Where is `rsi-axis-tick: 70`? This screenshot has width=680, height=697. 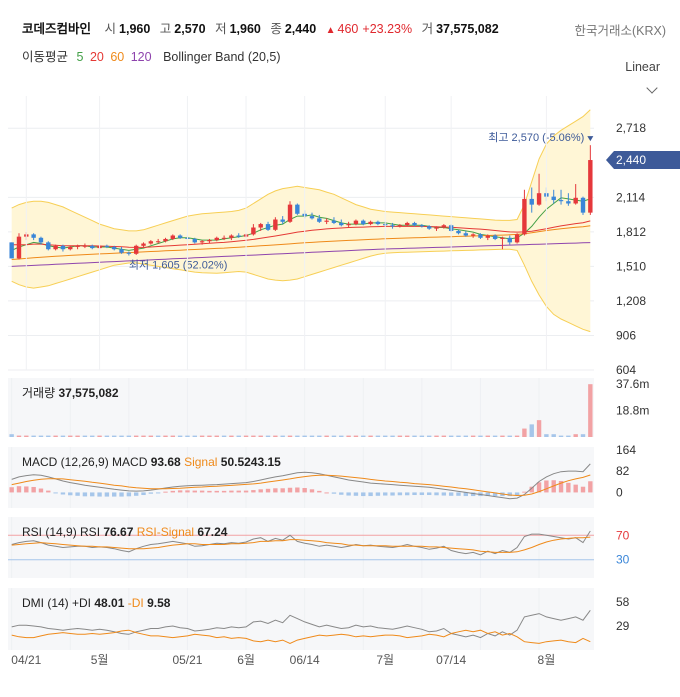 rsi-axis-tick: 70 is located at coordinates (623, 535).